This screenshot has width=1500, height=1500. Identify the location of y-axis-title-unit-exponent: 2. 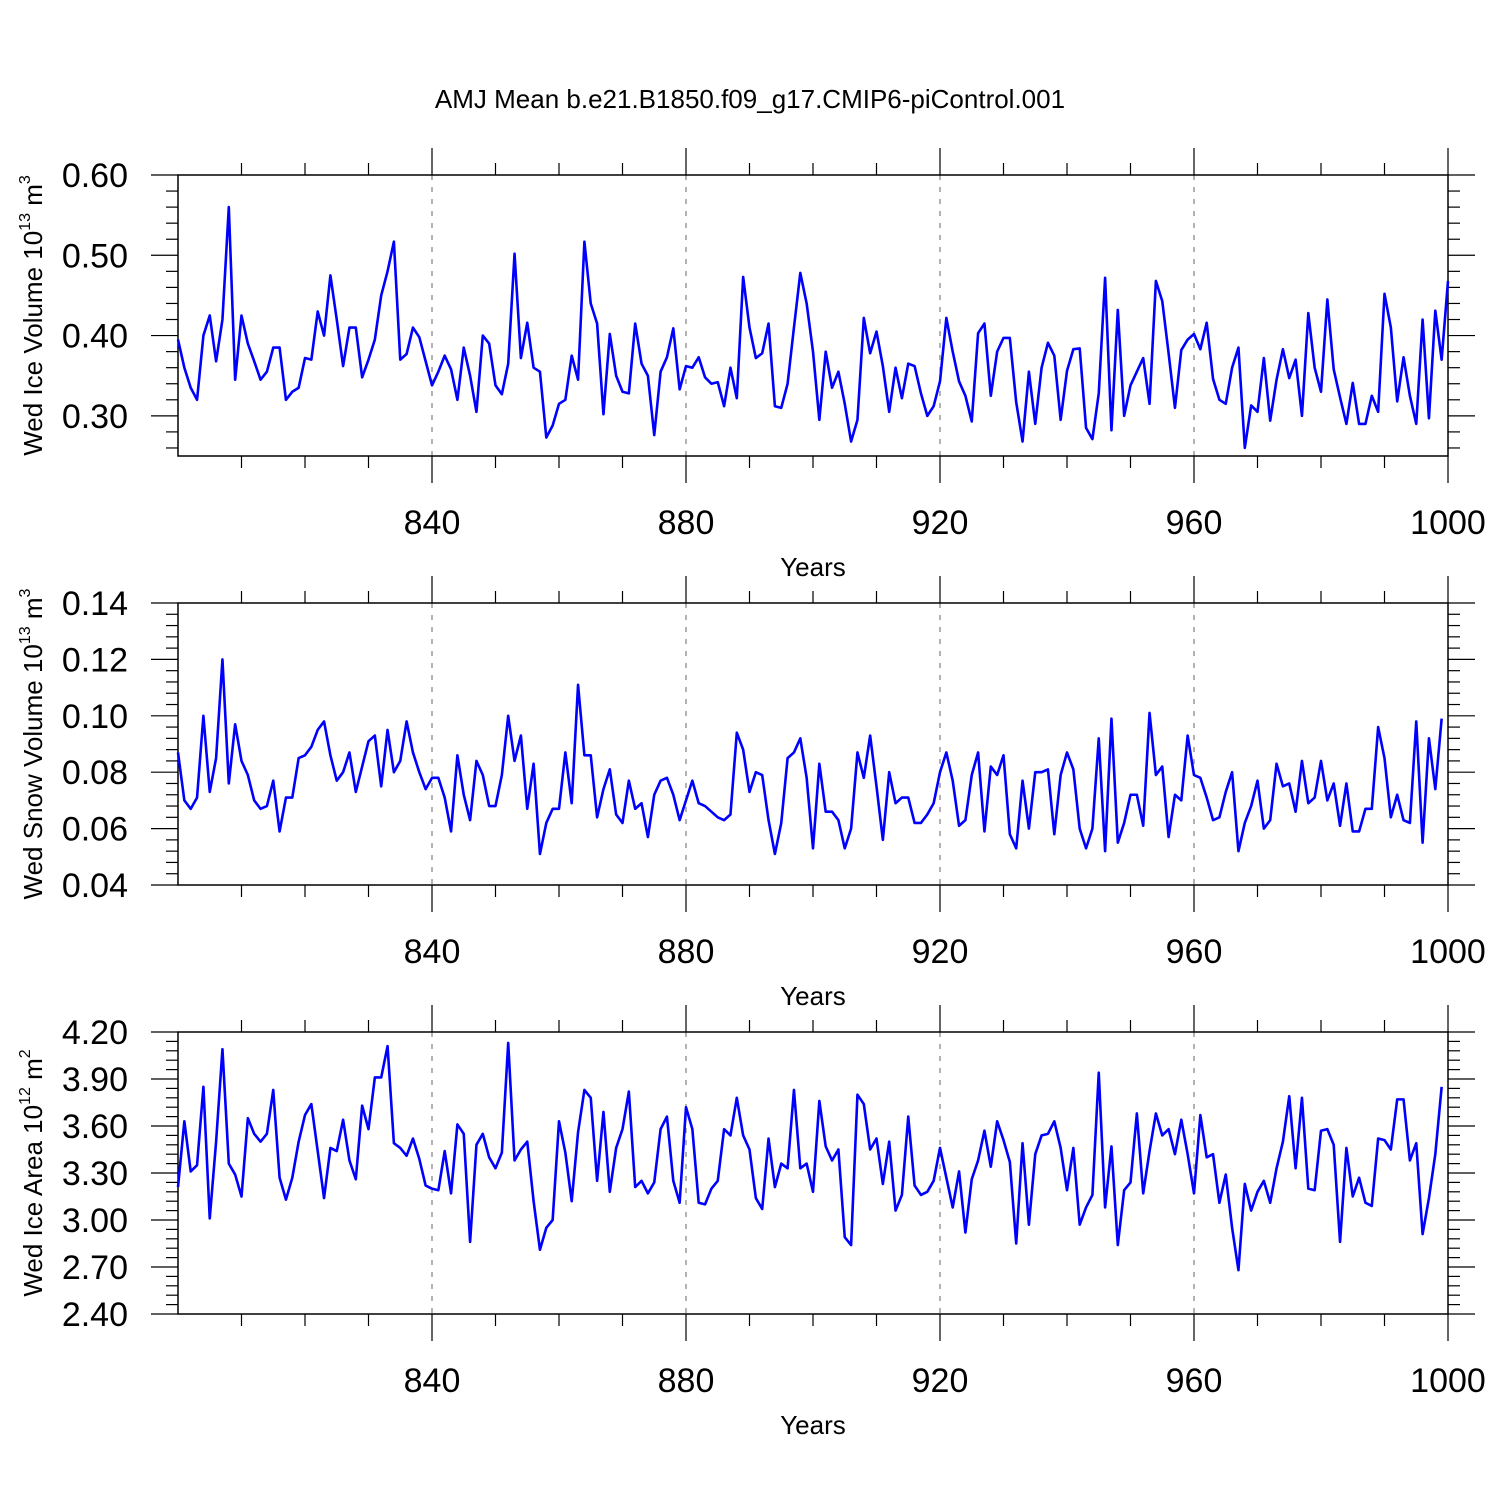
(25, 1053).